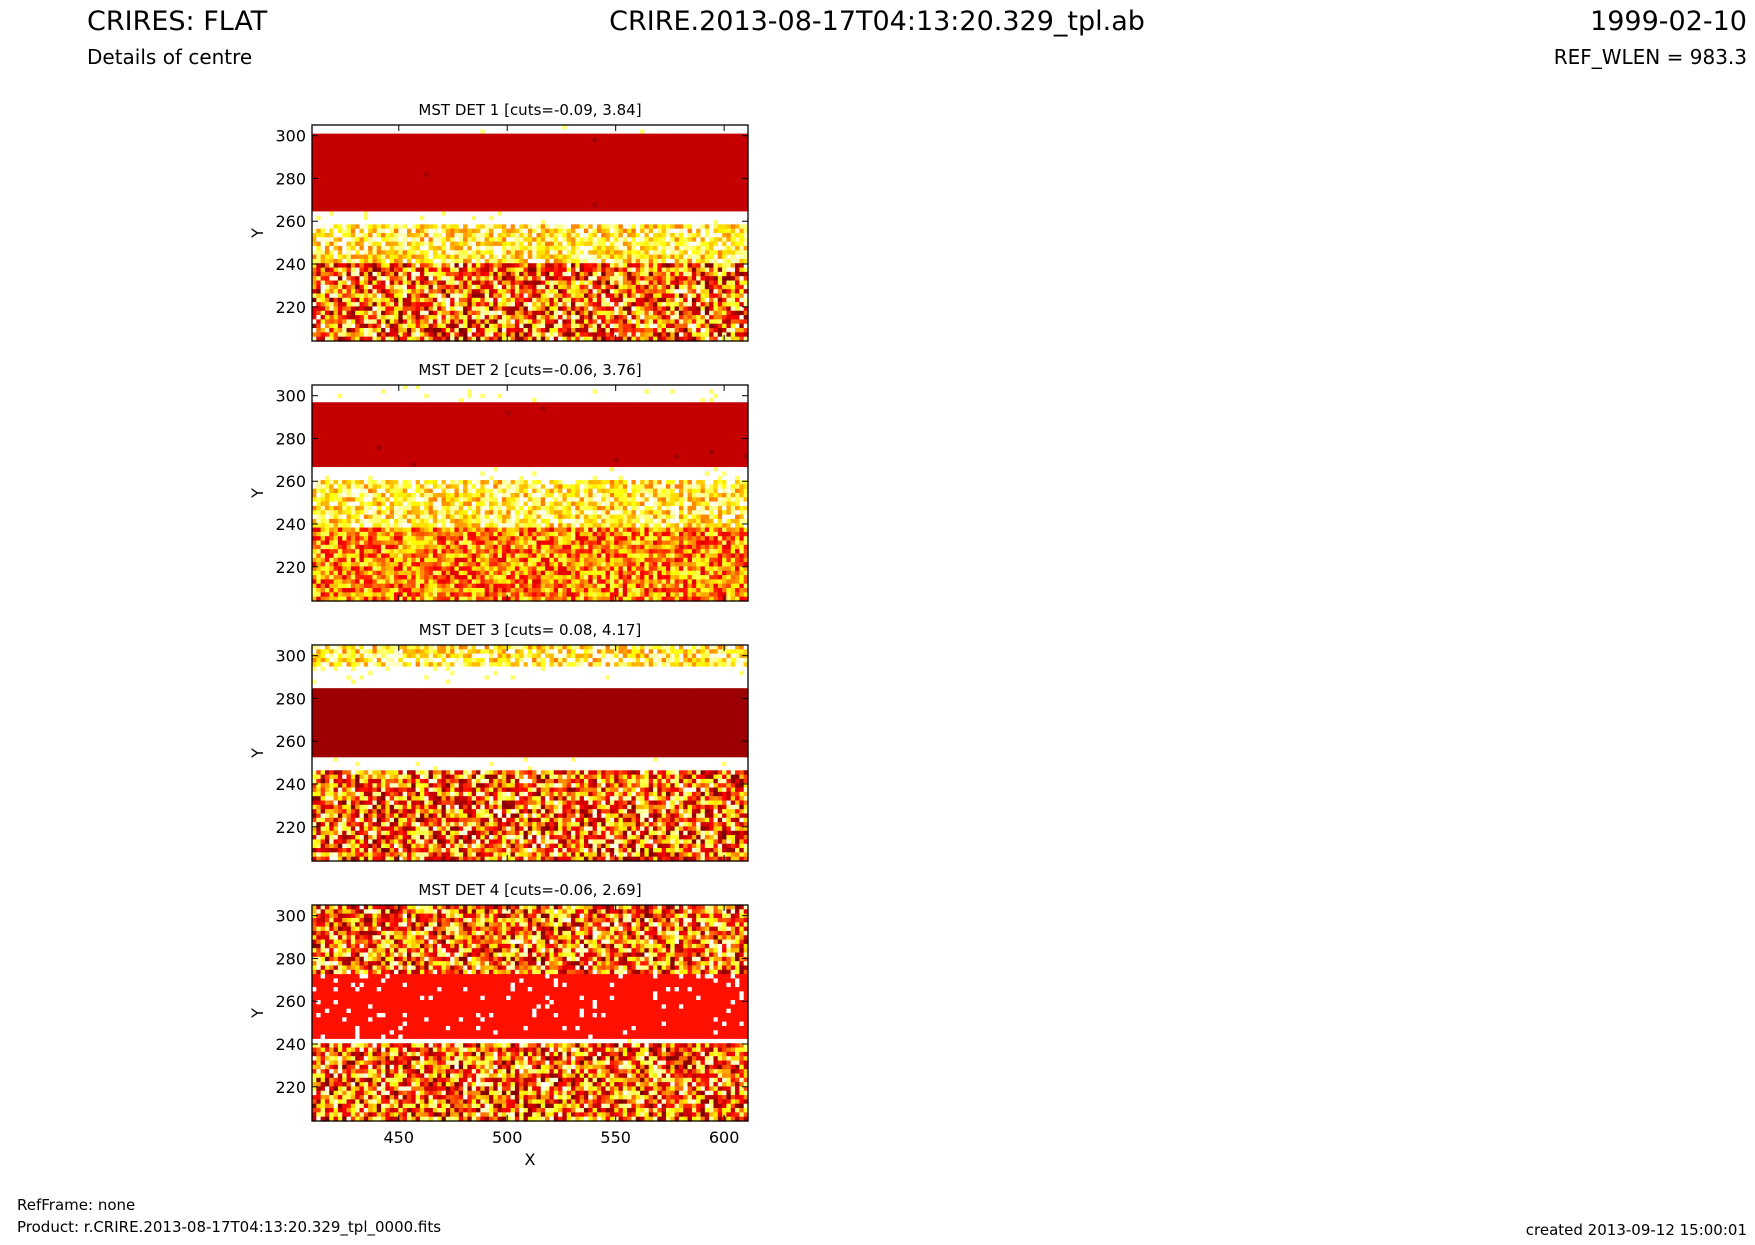  Describe the element at coordinates (529, 890) in the screenshot. I see `panel-title: MST DET 4 [cuts=-0.06, 2.69]` at that location.